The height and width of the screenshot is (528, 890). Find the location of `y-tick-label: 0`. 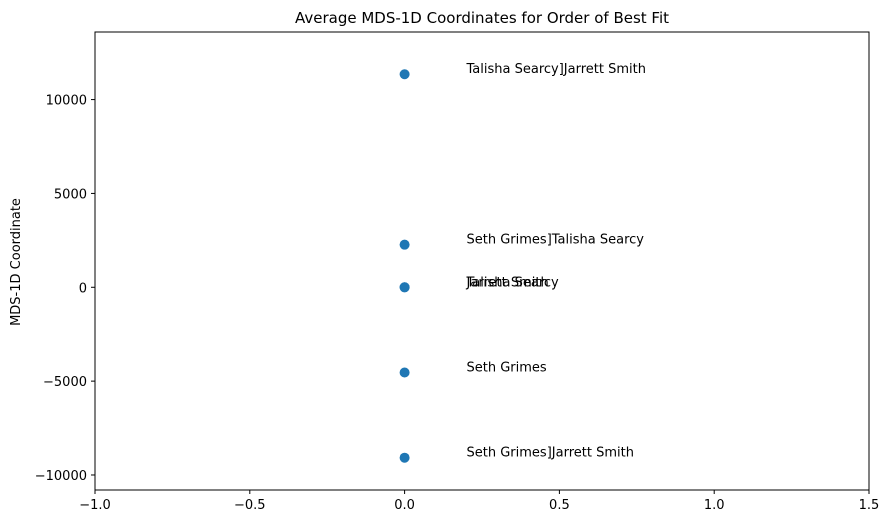

y-tick-label: 0 is located at coordinates (83, 288).